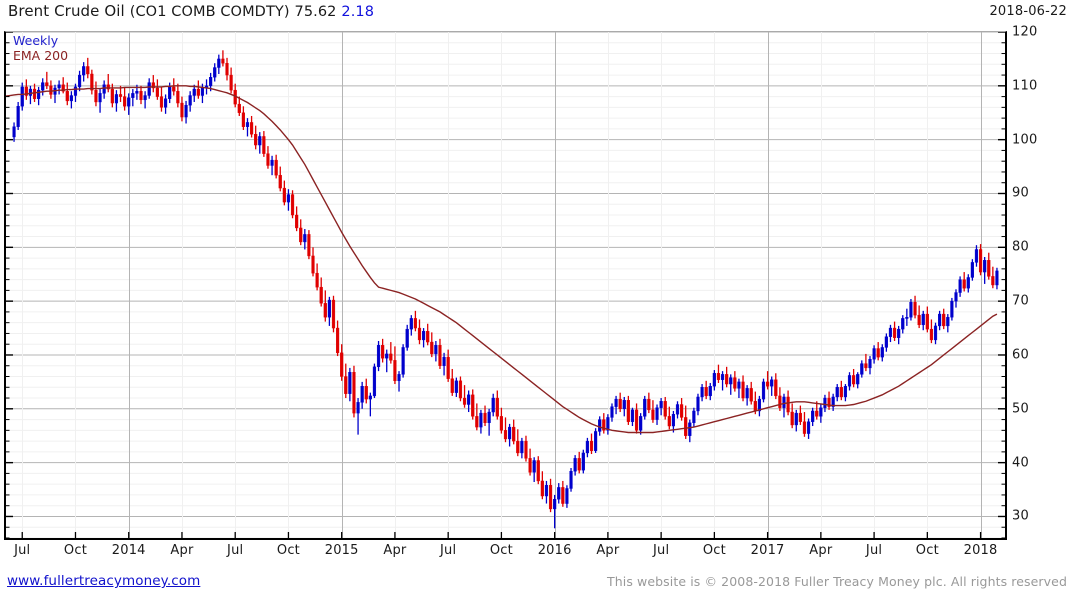  I want to click on instrument-ticker: (CO1 COMB COMDTY), so click(209, 12).